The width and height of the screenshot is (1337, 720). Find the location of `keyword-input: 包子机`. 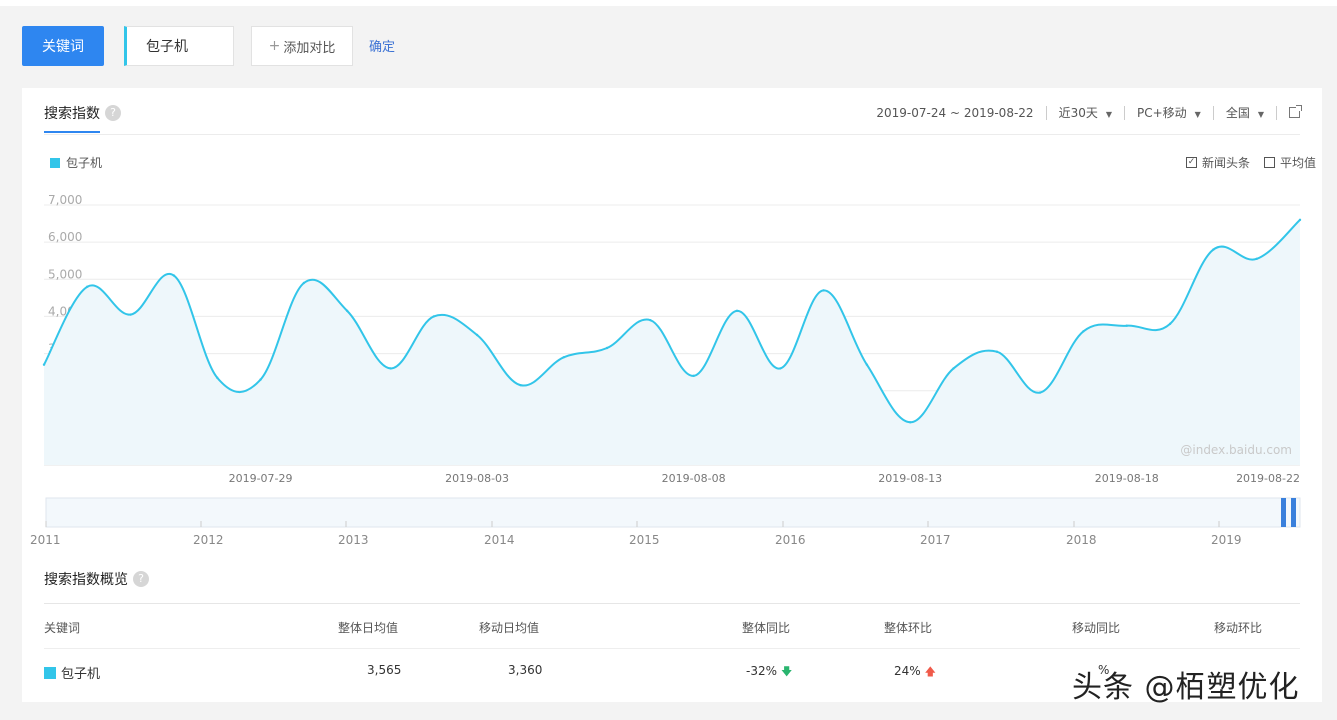

keyword-input: 包子机 is located at coordinates (179, 46).